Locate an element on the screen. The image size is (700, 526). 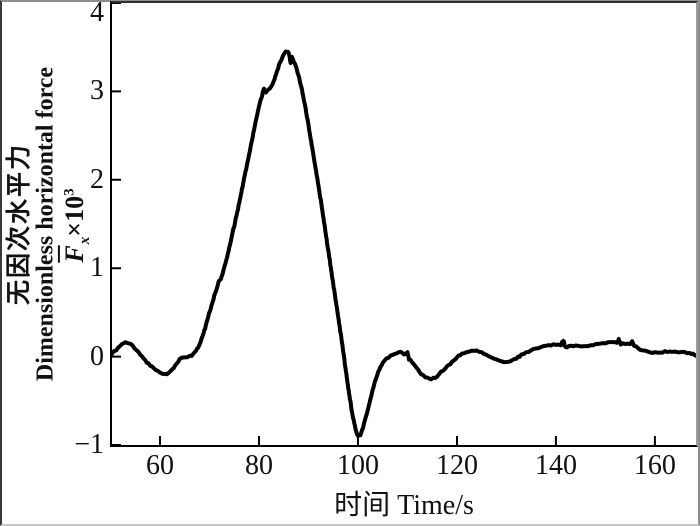
y-tick-label: 4 is located at coordinates (97, 14).